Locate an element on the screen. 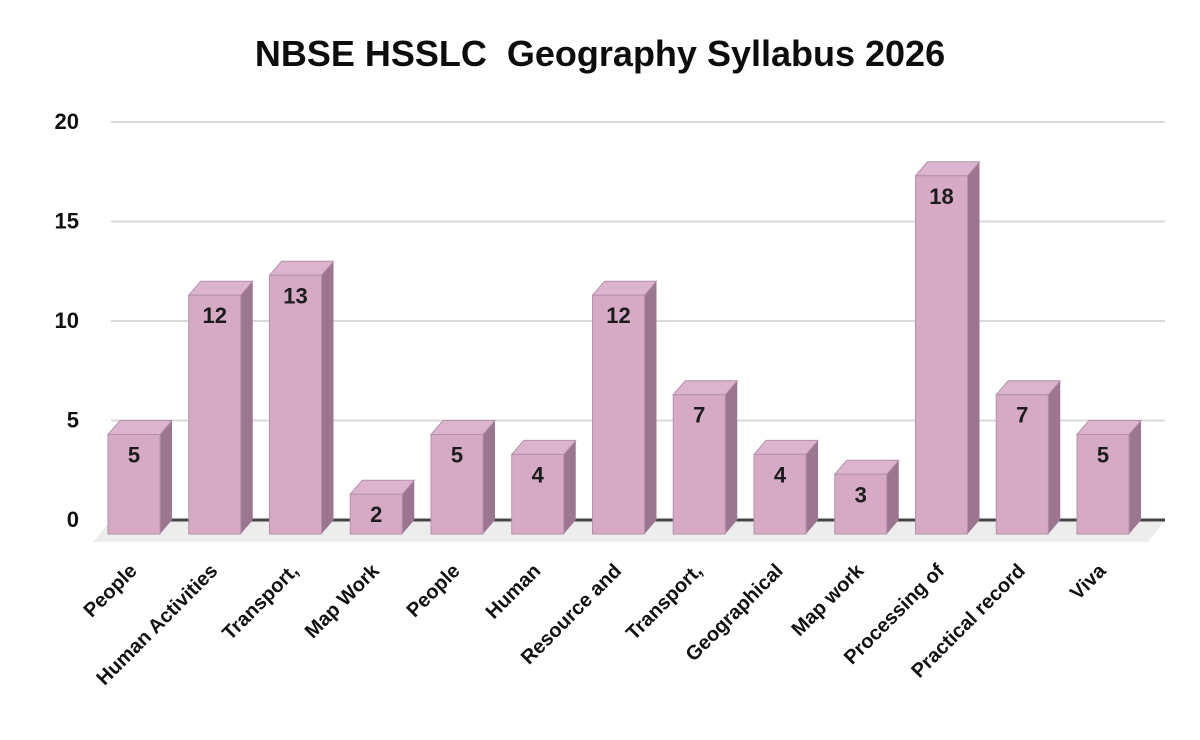  x-axis-label: Map work is located at coordinates (827, 599).